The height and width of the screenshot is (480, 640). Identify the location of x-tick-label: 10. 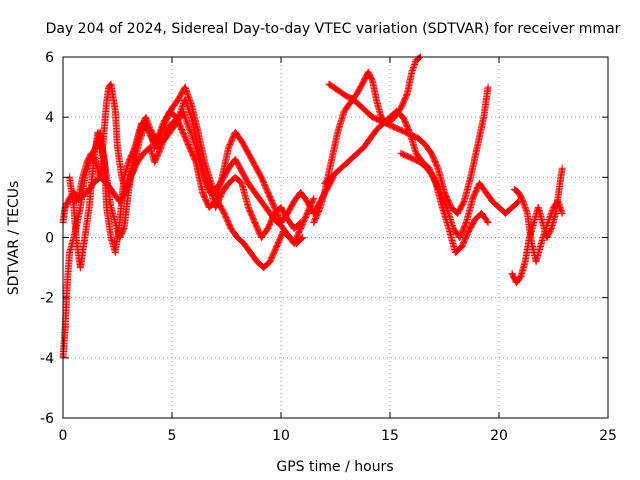
(281, 436).